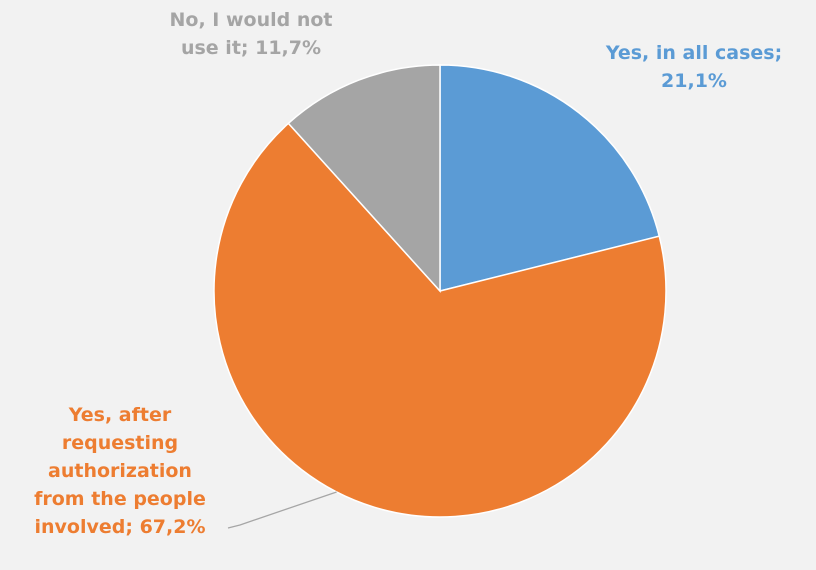 This screenshot has height=570, width=816. What do you see at coordinates (120, 415) in the screenshot?
I see `slice-label-line: Yes, after` at bounding box center [120, 415].